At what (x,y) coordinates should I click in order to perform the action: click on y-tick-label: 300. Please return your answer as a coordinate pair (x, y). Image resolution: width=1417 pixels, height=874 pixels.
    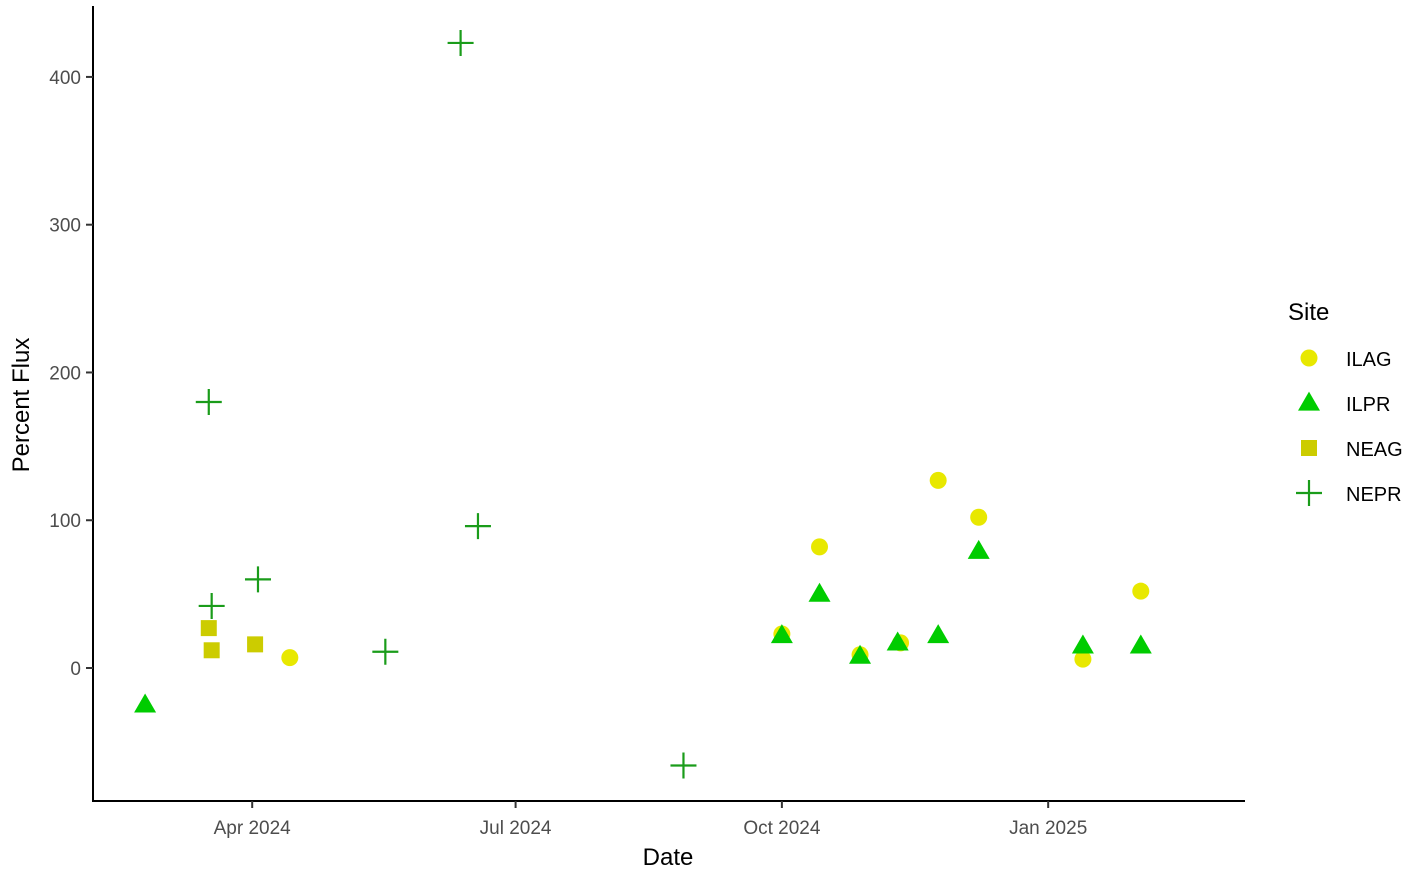
    Looking at the image, I should click on (65, 226).